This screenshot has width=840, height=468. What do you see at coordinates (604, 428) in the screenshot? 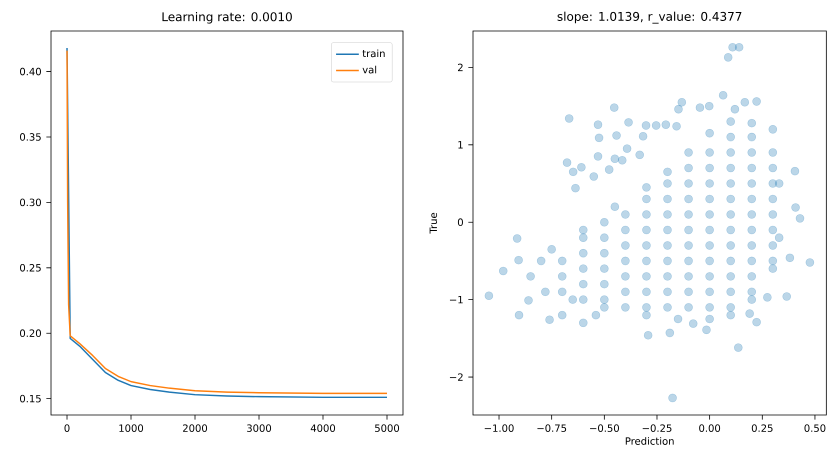
I see `x-tick-label: −0.50` at bounding box center [604, 428].